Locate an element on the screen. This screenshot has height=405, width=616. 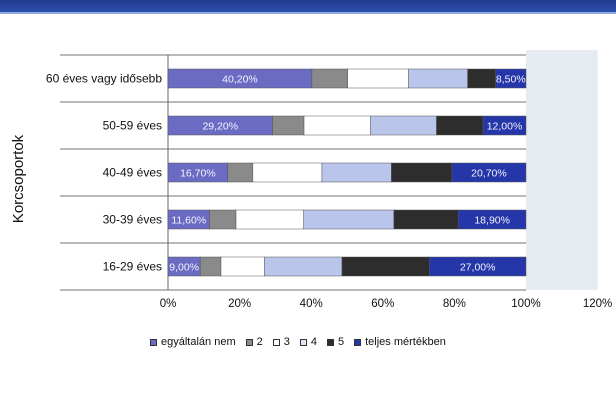
category-label: 40-49 éves is located at coordinates (132, 173).